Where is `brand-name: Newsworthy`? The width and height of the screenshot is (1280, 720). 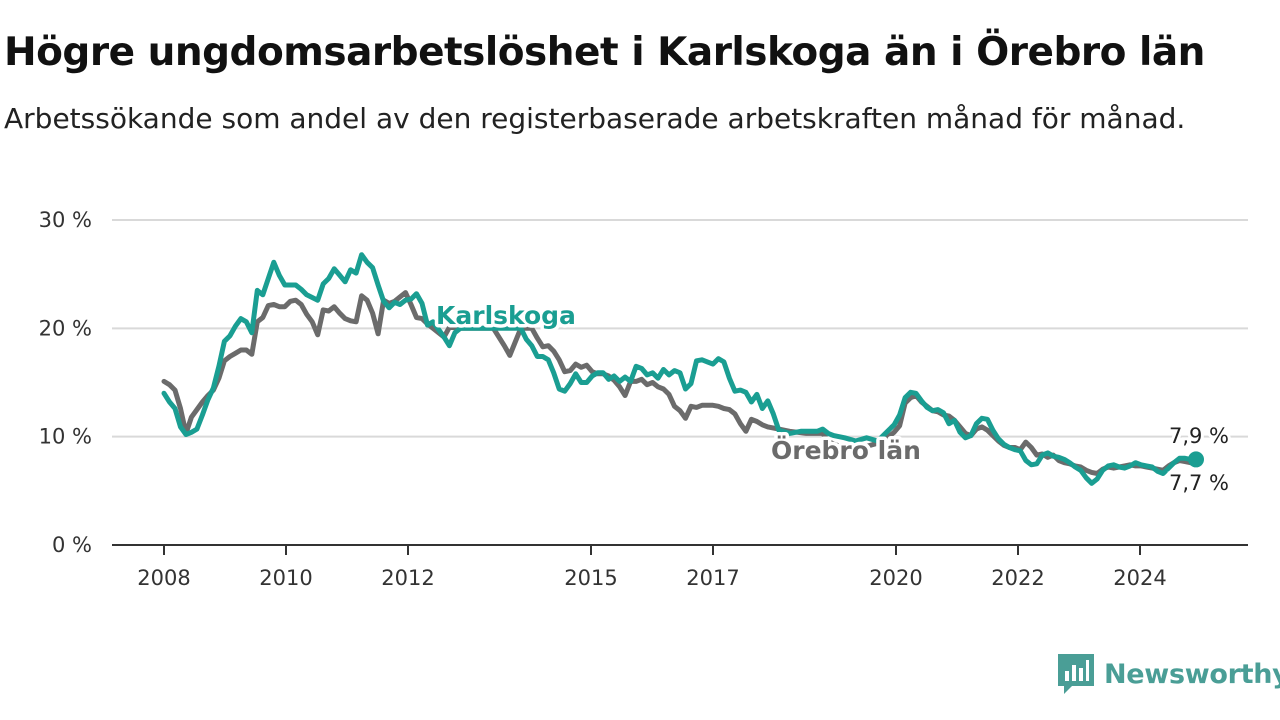
brand-name: Newsworthy is located at coordinates (1192, 674).